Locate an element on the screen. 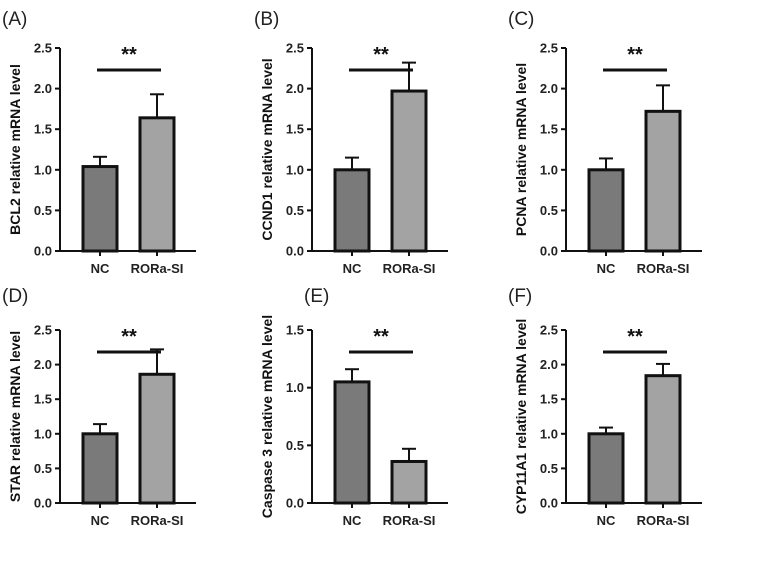 The width and height of the screenshot is (767, 561). y-axis-title: CYP11A1 relative mRNA level is located at coordinates (521, 417).